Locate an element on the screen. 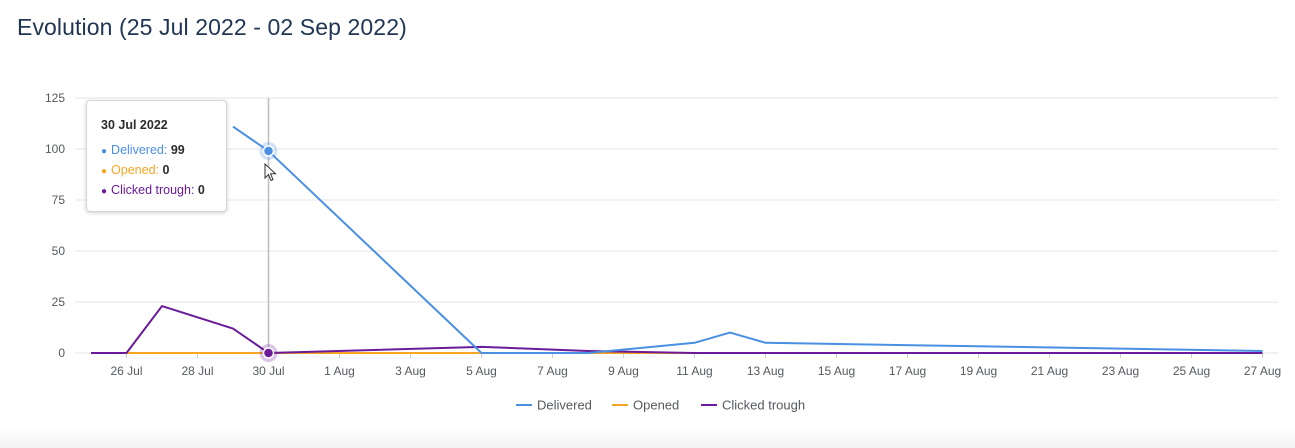  x-tick-label: 3 Aug is located at coordinates (410, 371).